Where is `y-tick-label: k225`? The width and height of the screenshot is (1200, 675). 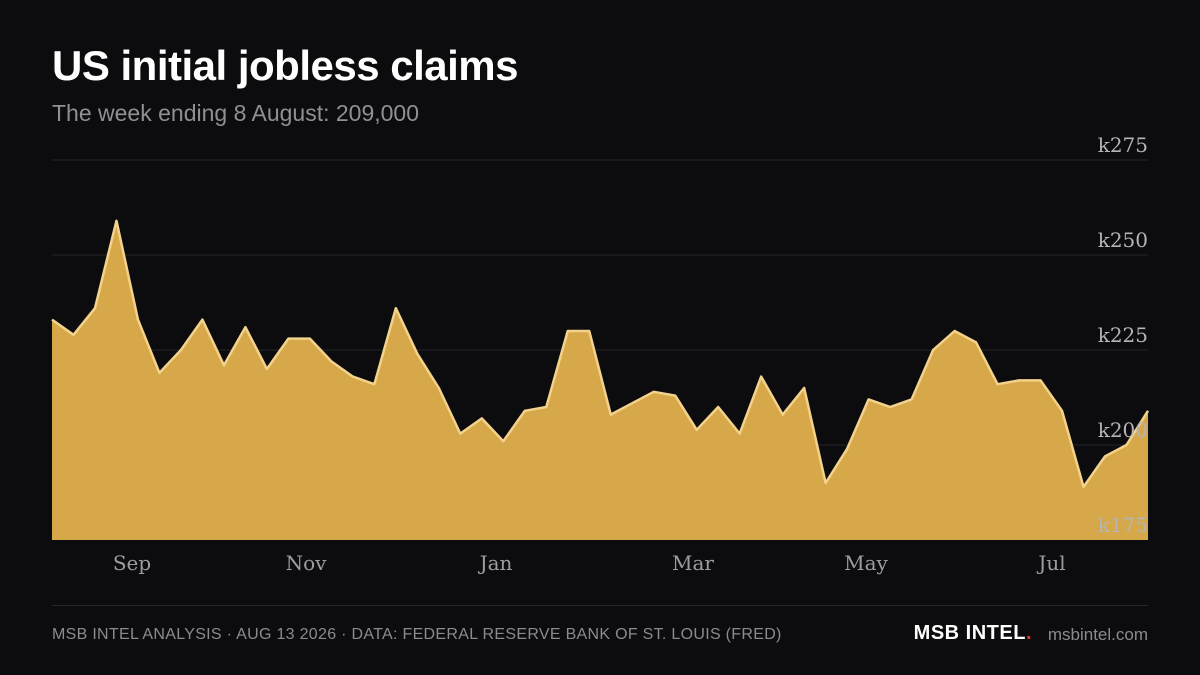 y-tick-label: k225 is located at coordinates (1123, 335).